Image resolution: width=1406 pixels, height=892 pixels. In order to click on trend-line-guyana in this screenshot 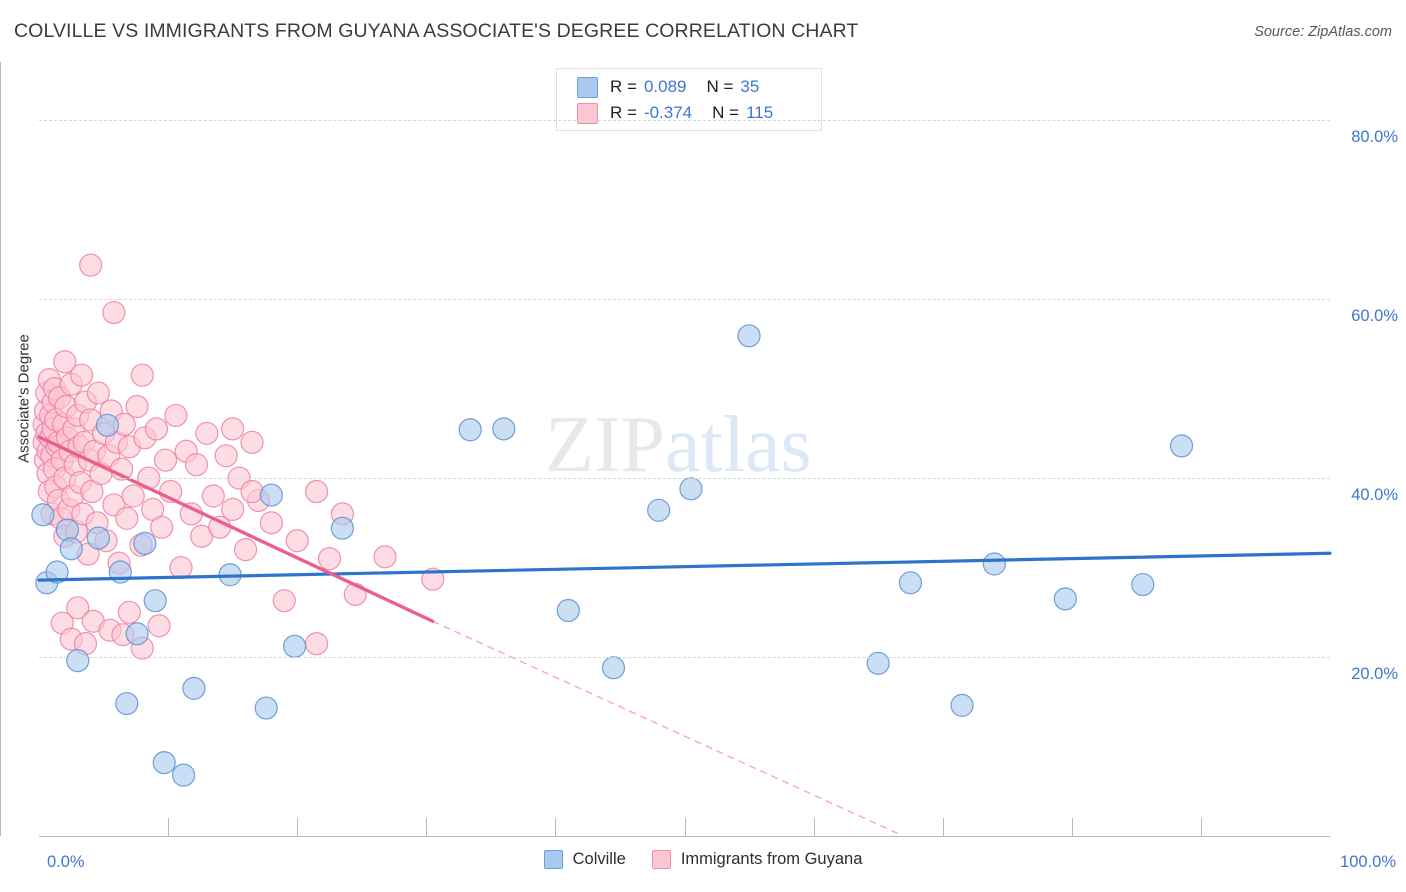, I will do `click(236, 529)`.